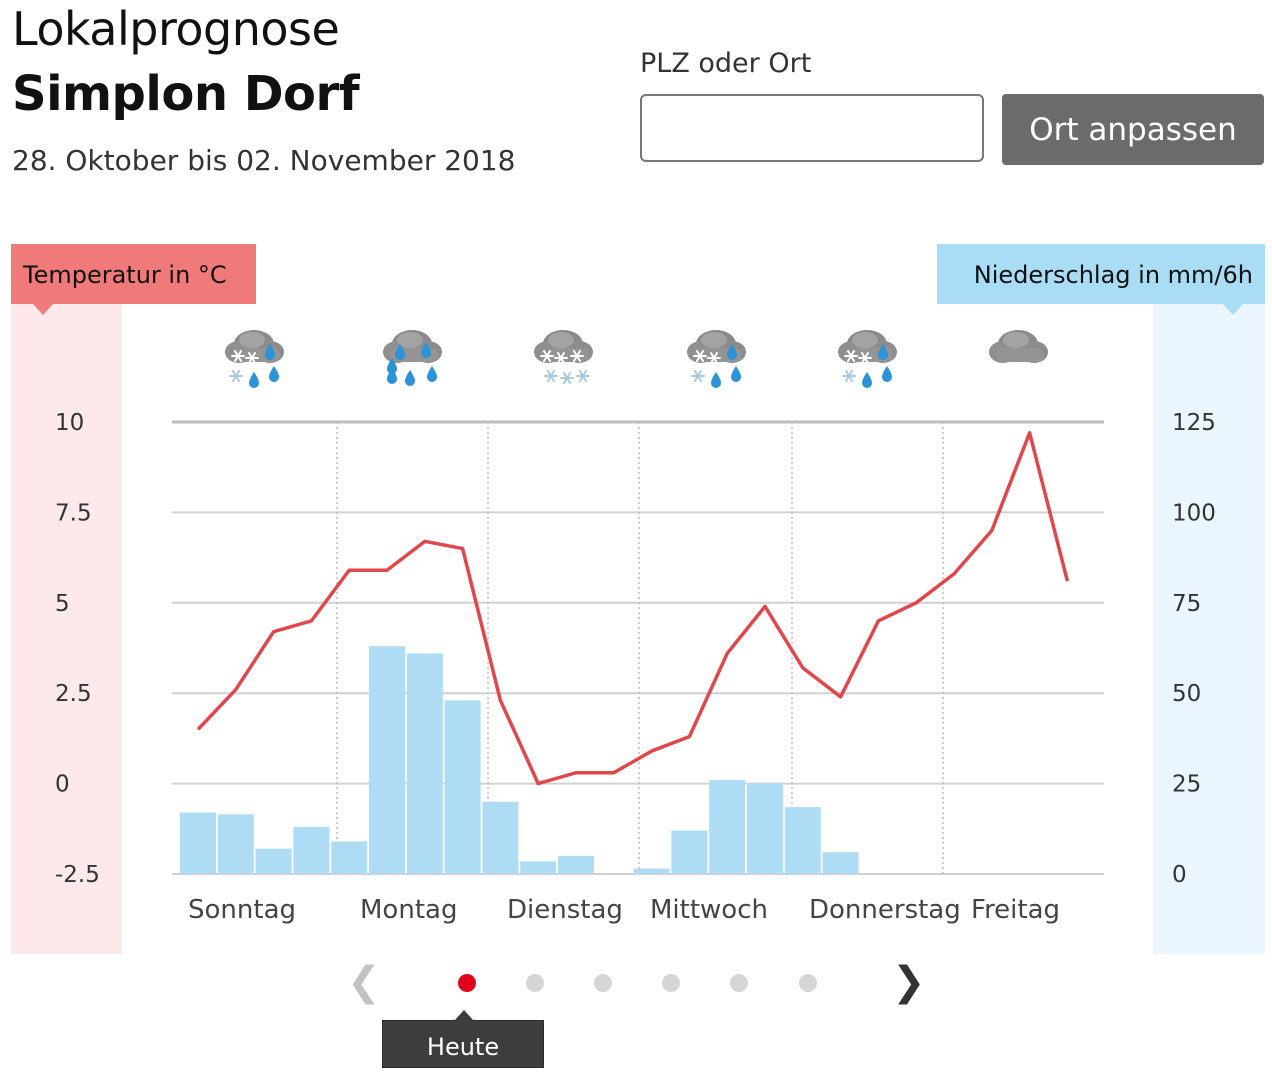  I want to click on temperature-tick-label: -2.5, so click(77, 875).